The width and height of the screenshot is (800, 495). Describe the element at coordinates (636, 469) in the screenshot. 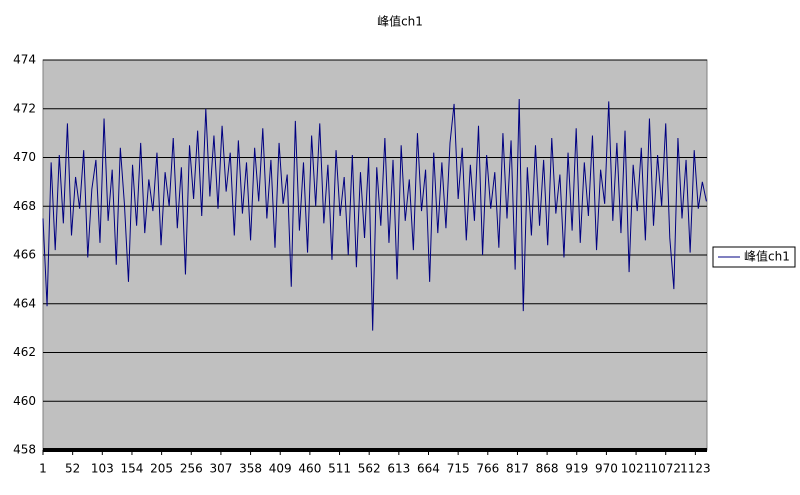

I see `x-tick-label: 1021` at that location.